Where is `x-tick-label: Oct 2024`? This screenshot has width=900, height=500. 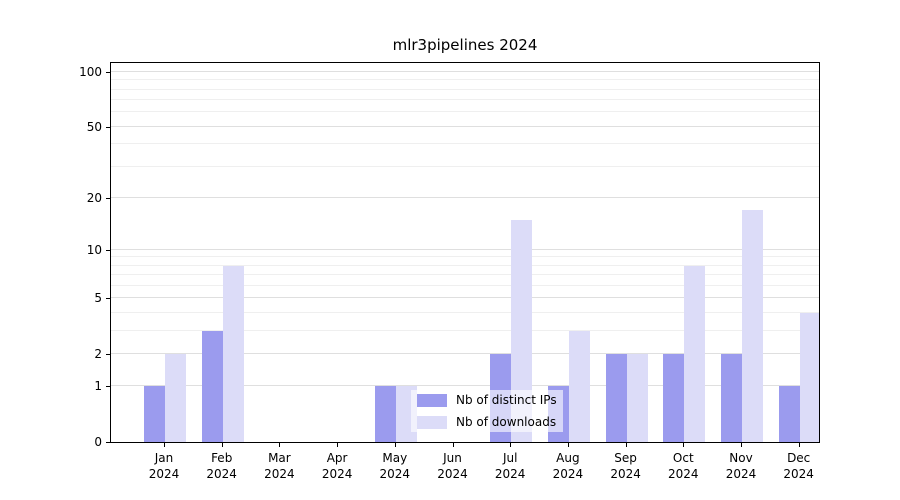
x-tick-label: Oct 2024 is located at coordinates (683, 466).